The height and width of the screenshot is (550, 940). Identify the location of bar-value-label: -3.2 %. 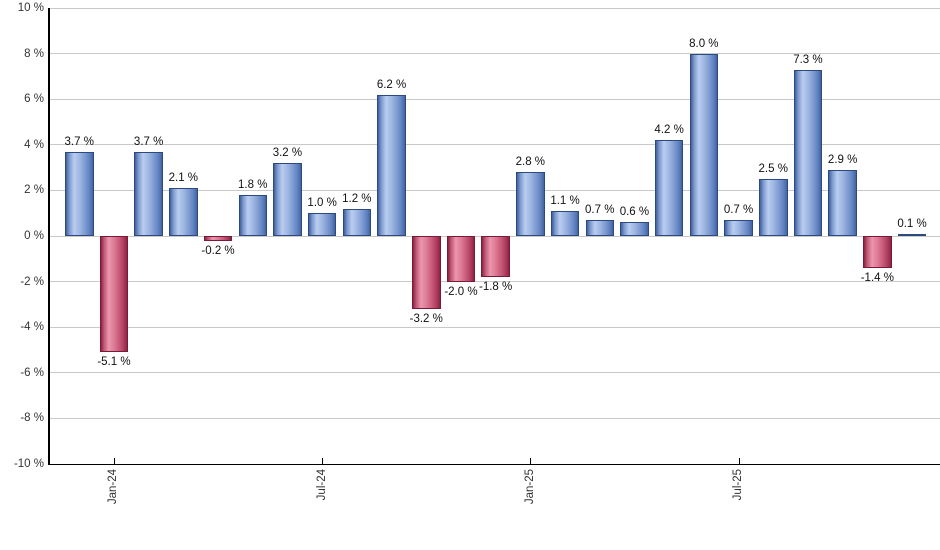
(426, 318).